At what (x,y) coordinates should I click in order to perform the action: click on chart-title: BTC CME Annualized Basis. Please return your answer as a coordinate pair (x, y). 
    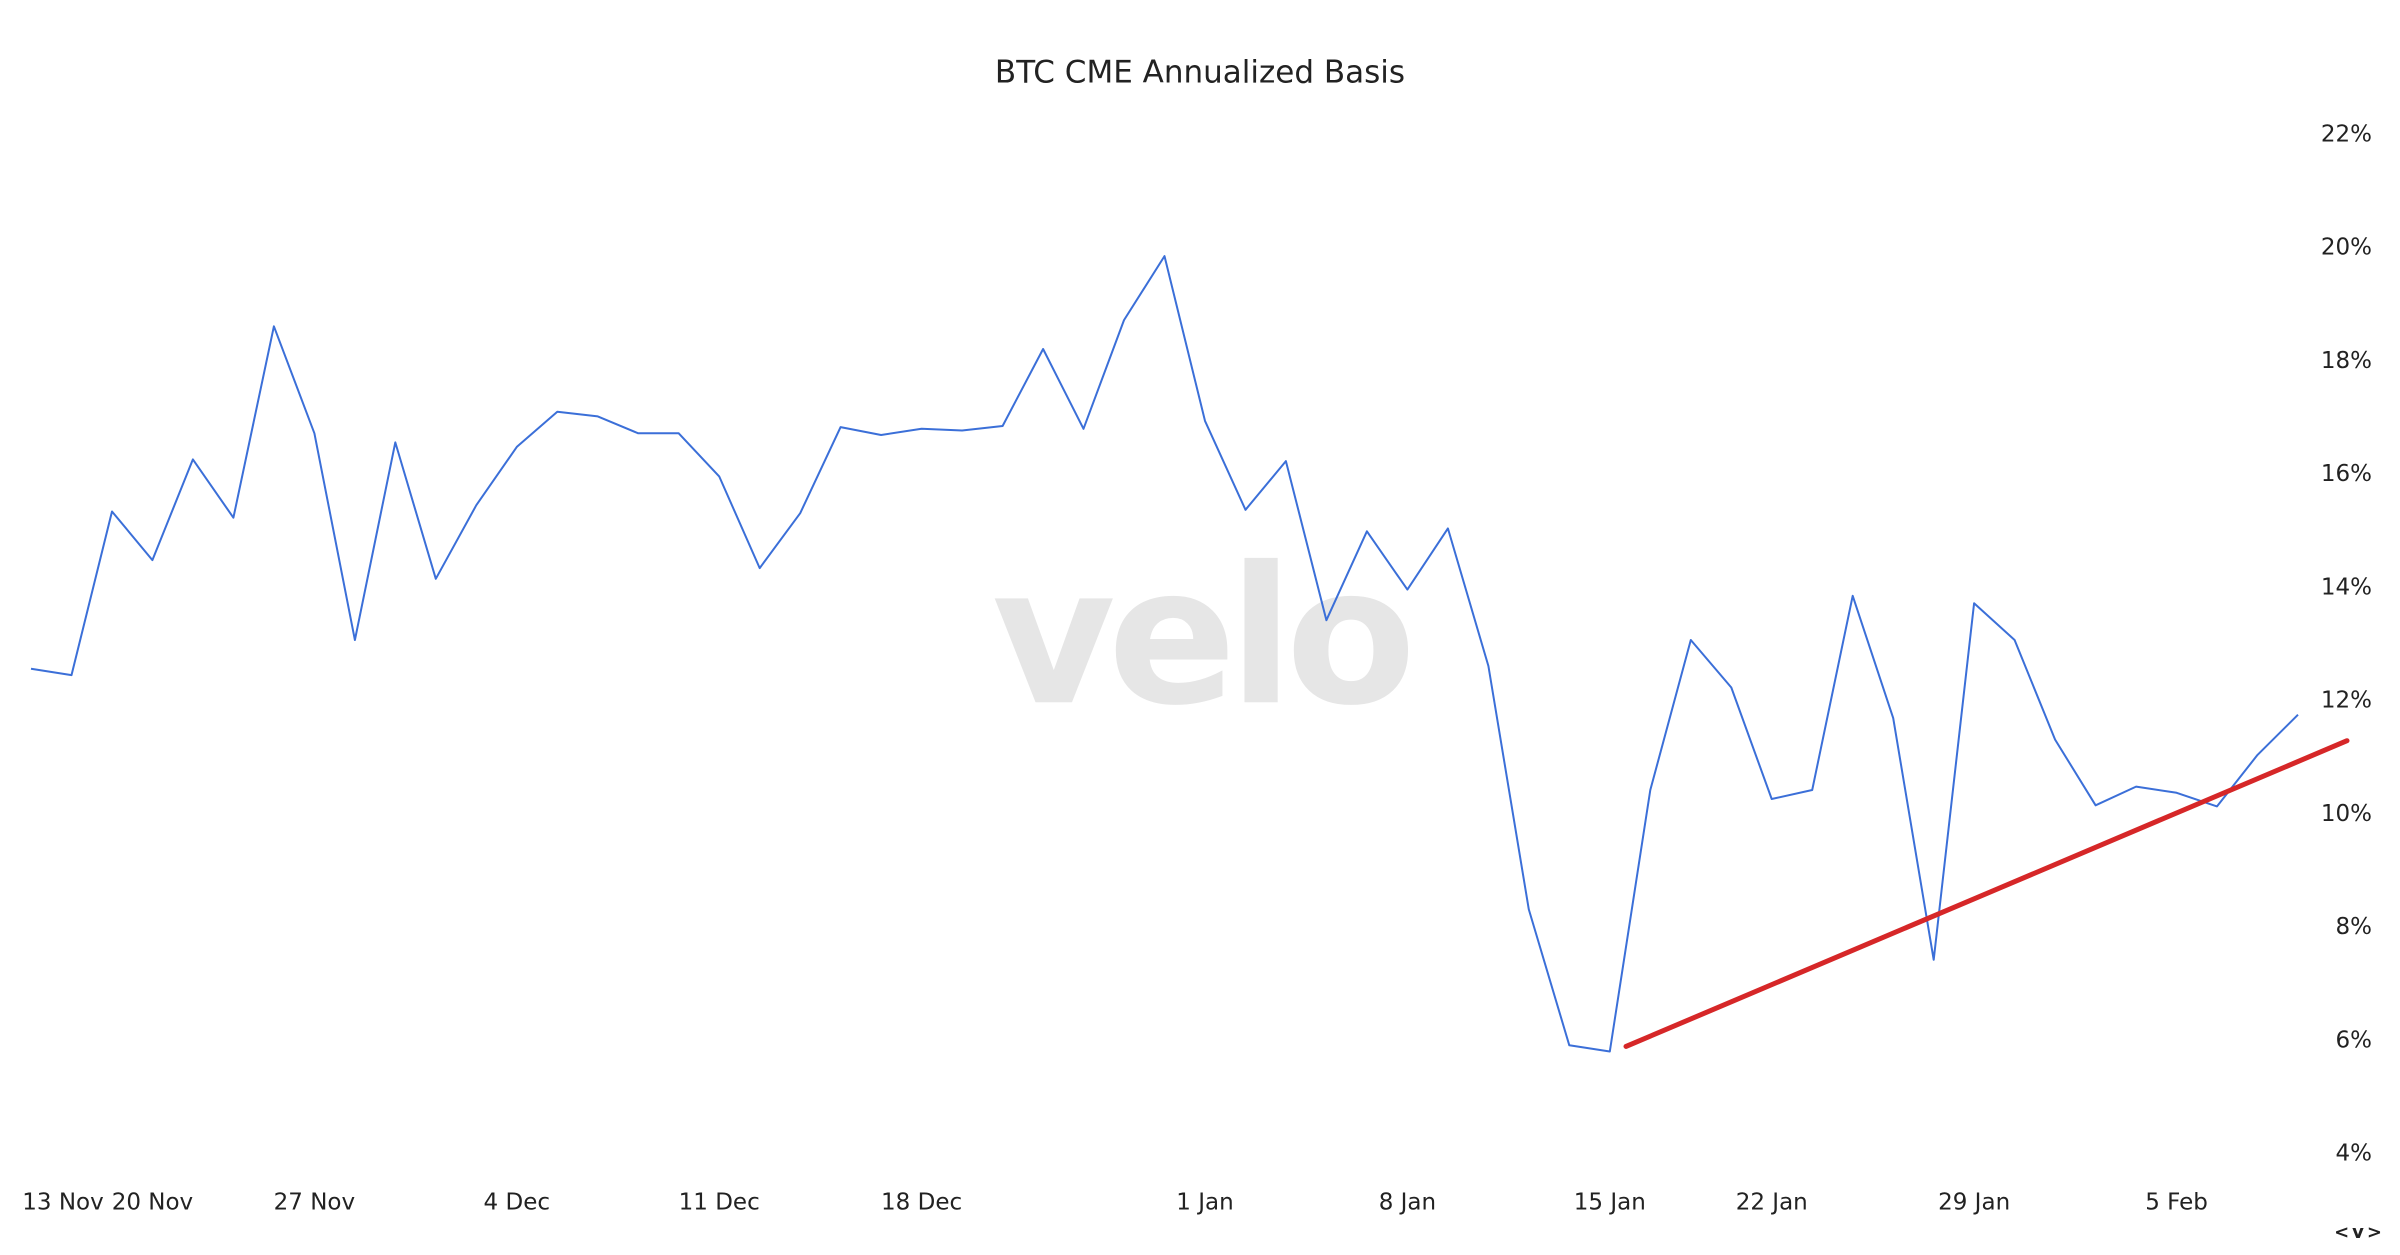
    Looking at the image, I should click on (1200, 73).